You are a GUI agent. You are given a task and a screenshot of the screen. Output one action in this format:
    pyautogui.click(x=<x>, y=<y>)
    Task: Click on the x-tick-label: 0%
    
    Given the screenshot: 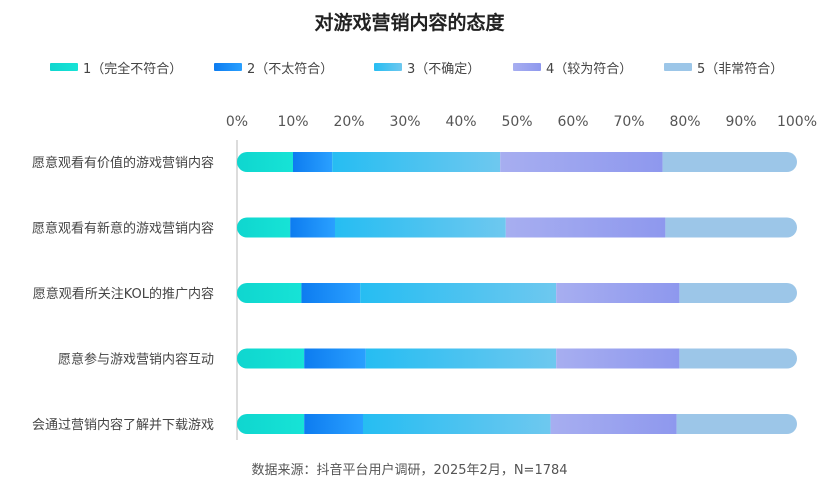 What is the action you would take?
    pyautogui.click(x=237, y=122)
    